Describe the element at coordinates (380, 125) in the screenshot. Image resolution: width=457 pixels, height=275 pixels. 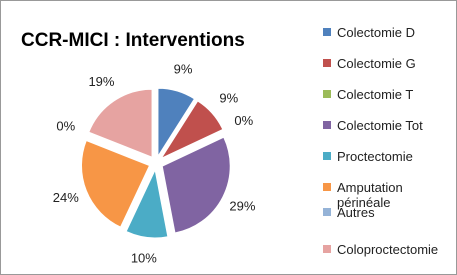
I see `legend-label: Colectomie Tot` at that location.